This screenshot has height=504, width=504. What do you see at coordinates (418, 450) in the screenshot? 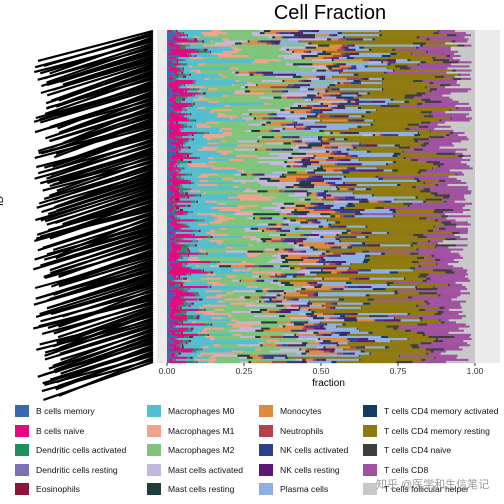
I see `legend-label: T cells CD4 naive` at bounding box center [418, 450].